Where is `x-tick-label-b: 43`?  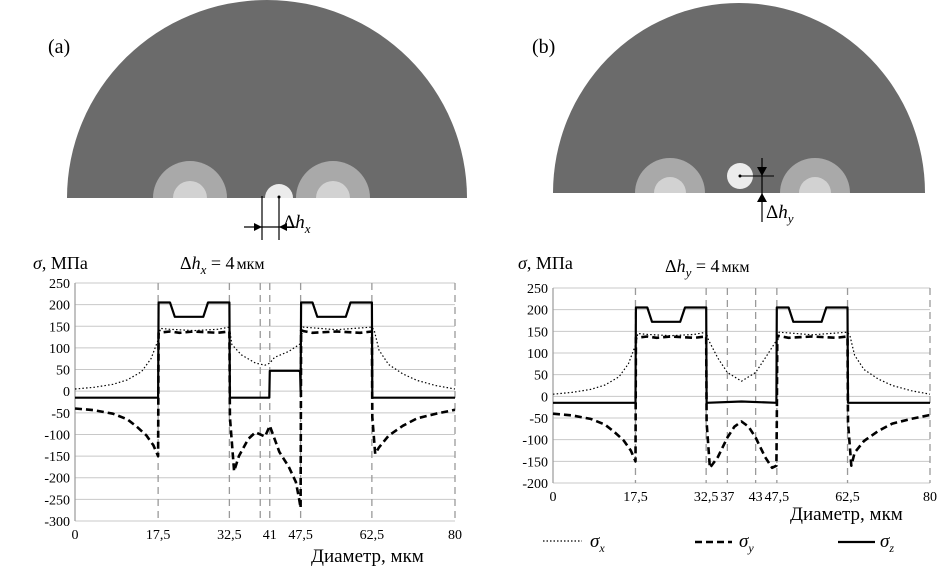 x-tick-label-b: 43 is located at coordinates (756, 497).